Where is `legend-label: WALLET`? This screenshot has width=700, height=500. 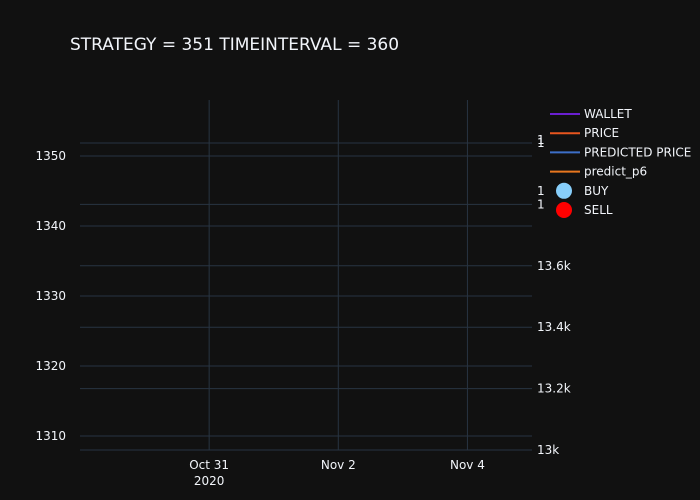 legend-label: WALLET is located at coordinates (608, 114).